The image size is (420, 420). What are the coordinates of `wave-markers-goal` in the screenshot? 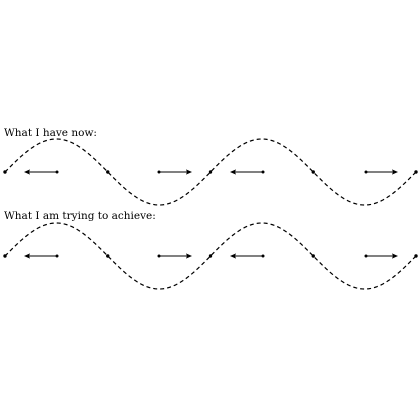 It's located at (210, 256).